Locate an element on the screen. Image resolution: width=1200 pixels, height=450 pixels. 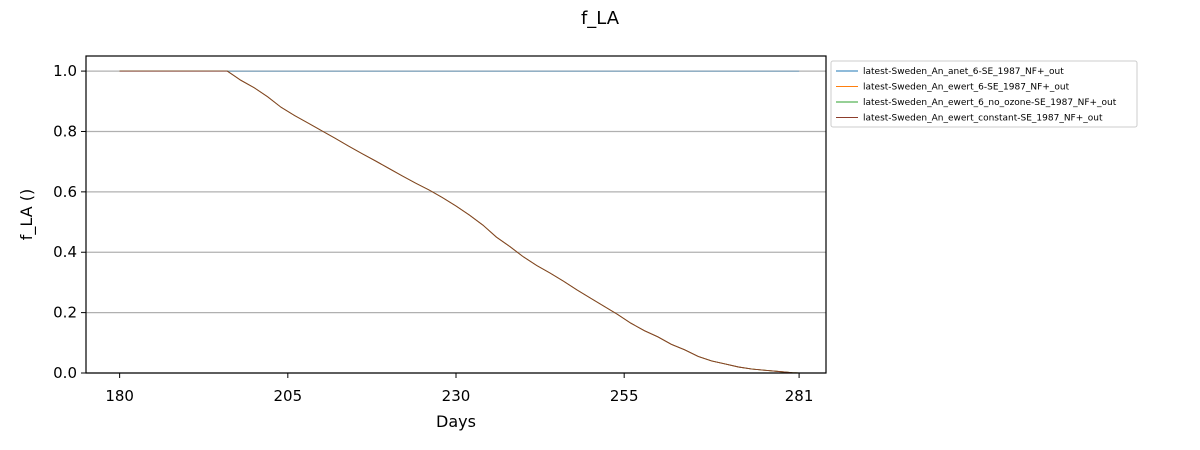
chart-title: f_LA is located at coordinates (600, 18).